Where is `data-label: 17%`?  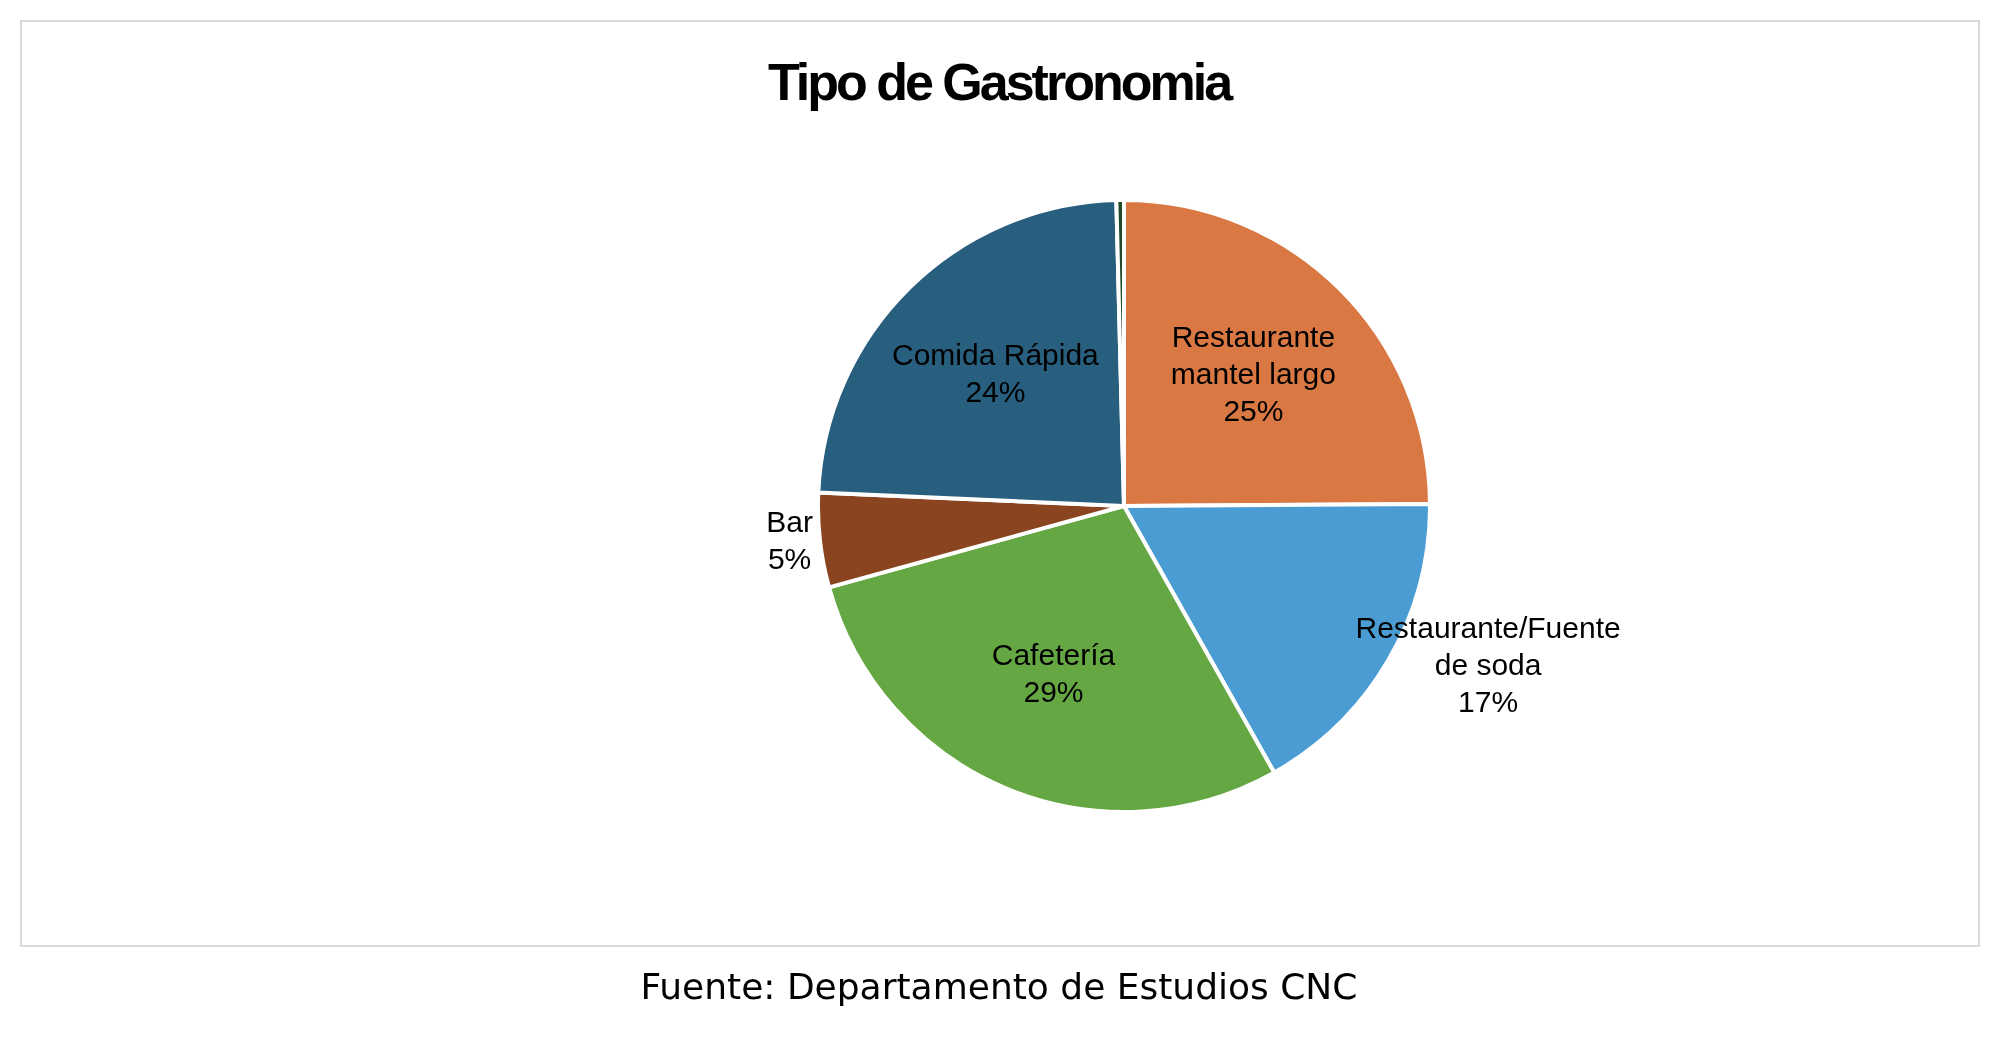
data-label: 17% is located at coordinates (1488, 702).